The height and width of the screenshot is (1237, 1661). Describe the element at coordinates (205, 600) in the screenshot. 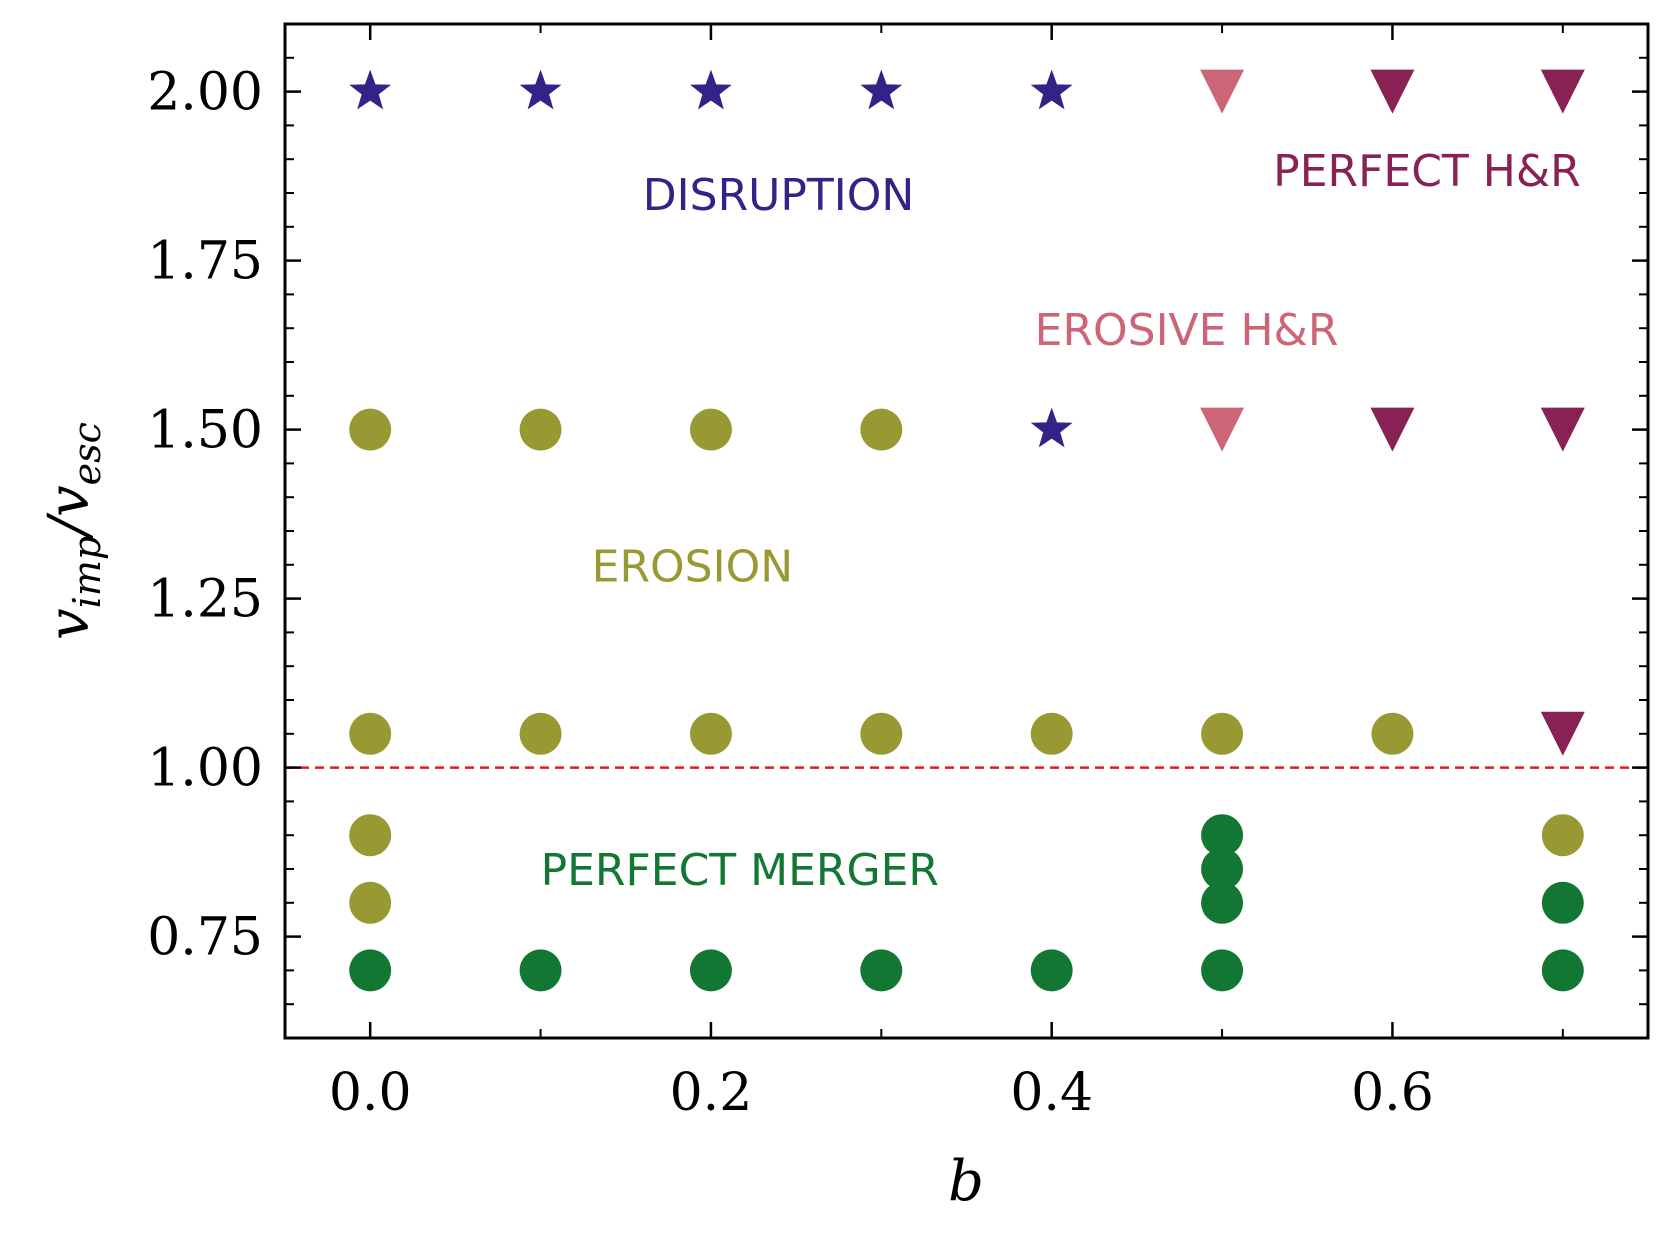

I see `y-tick-label: 1.25` at that location.